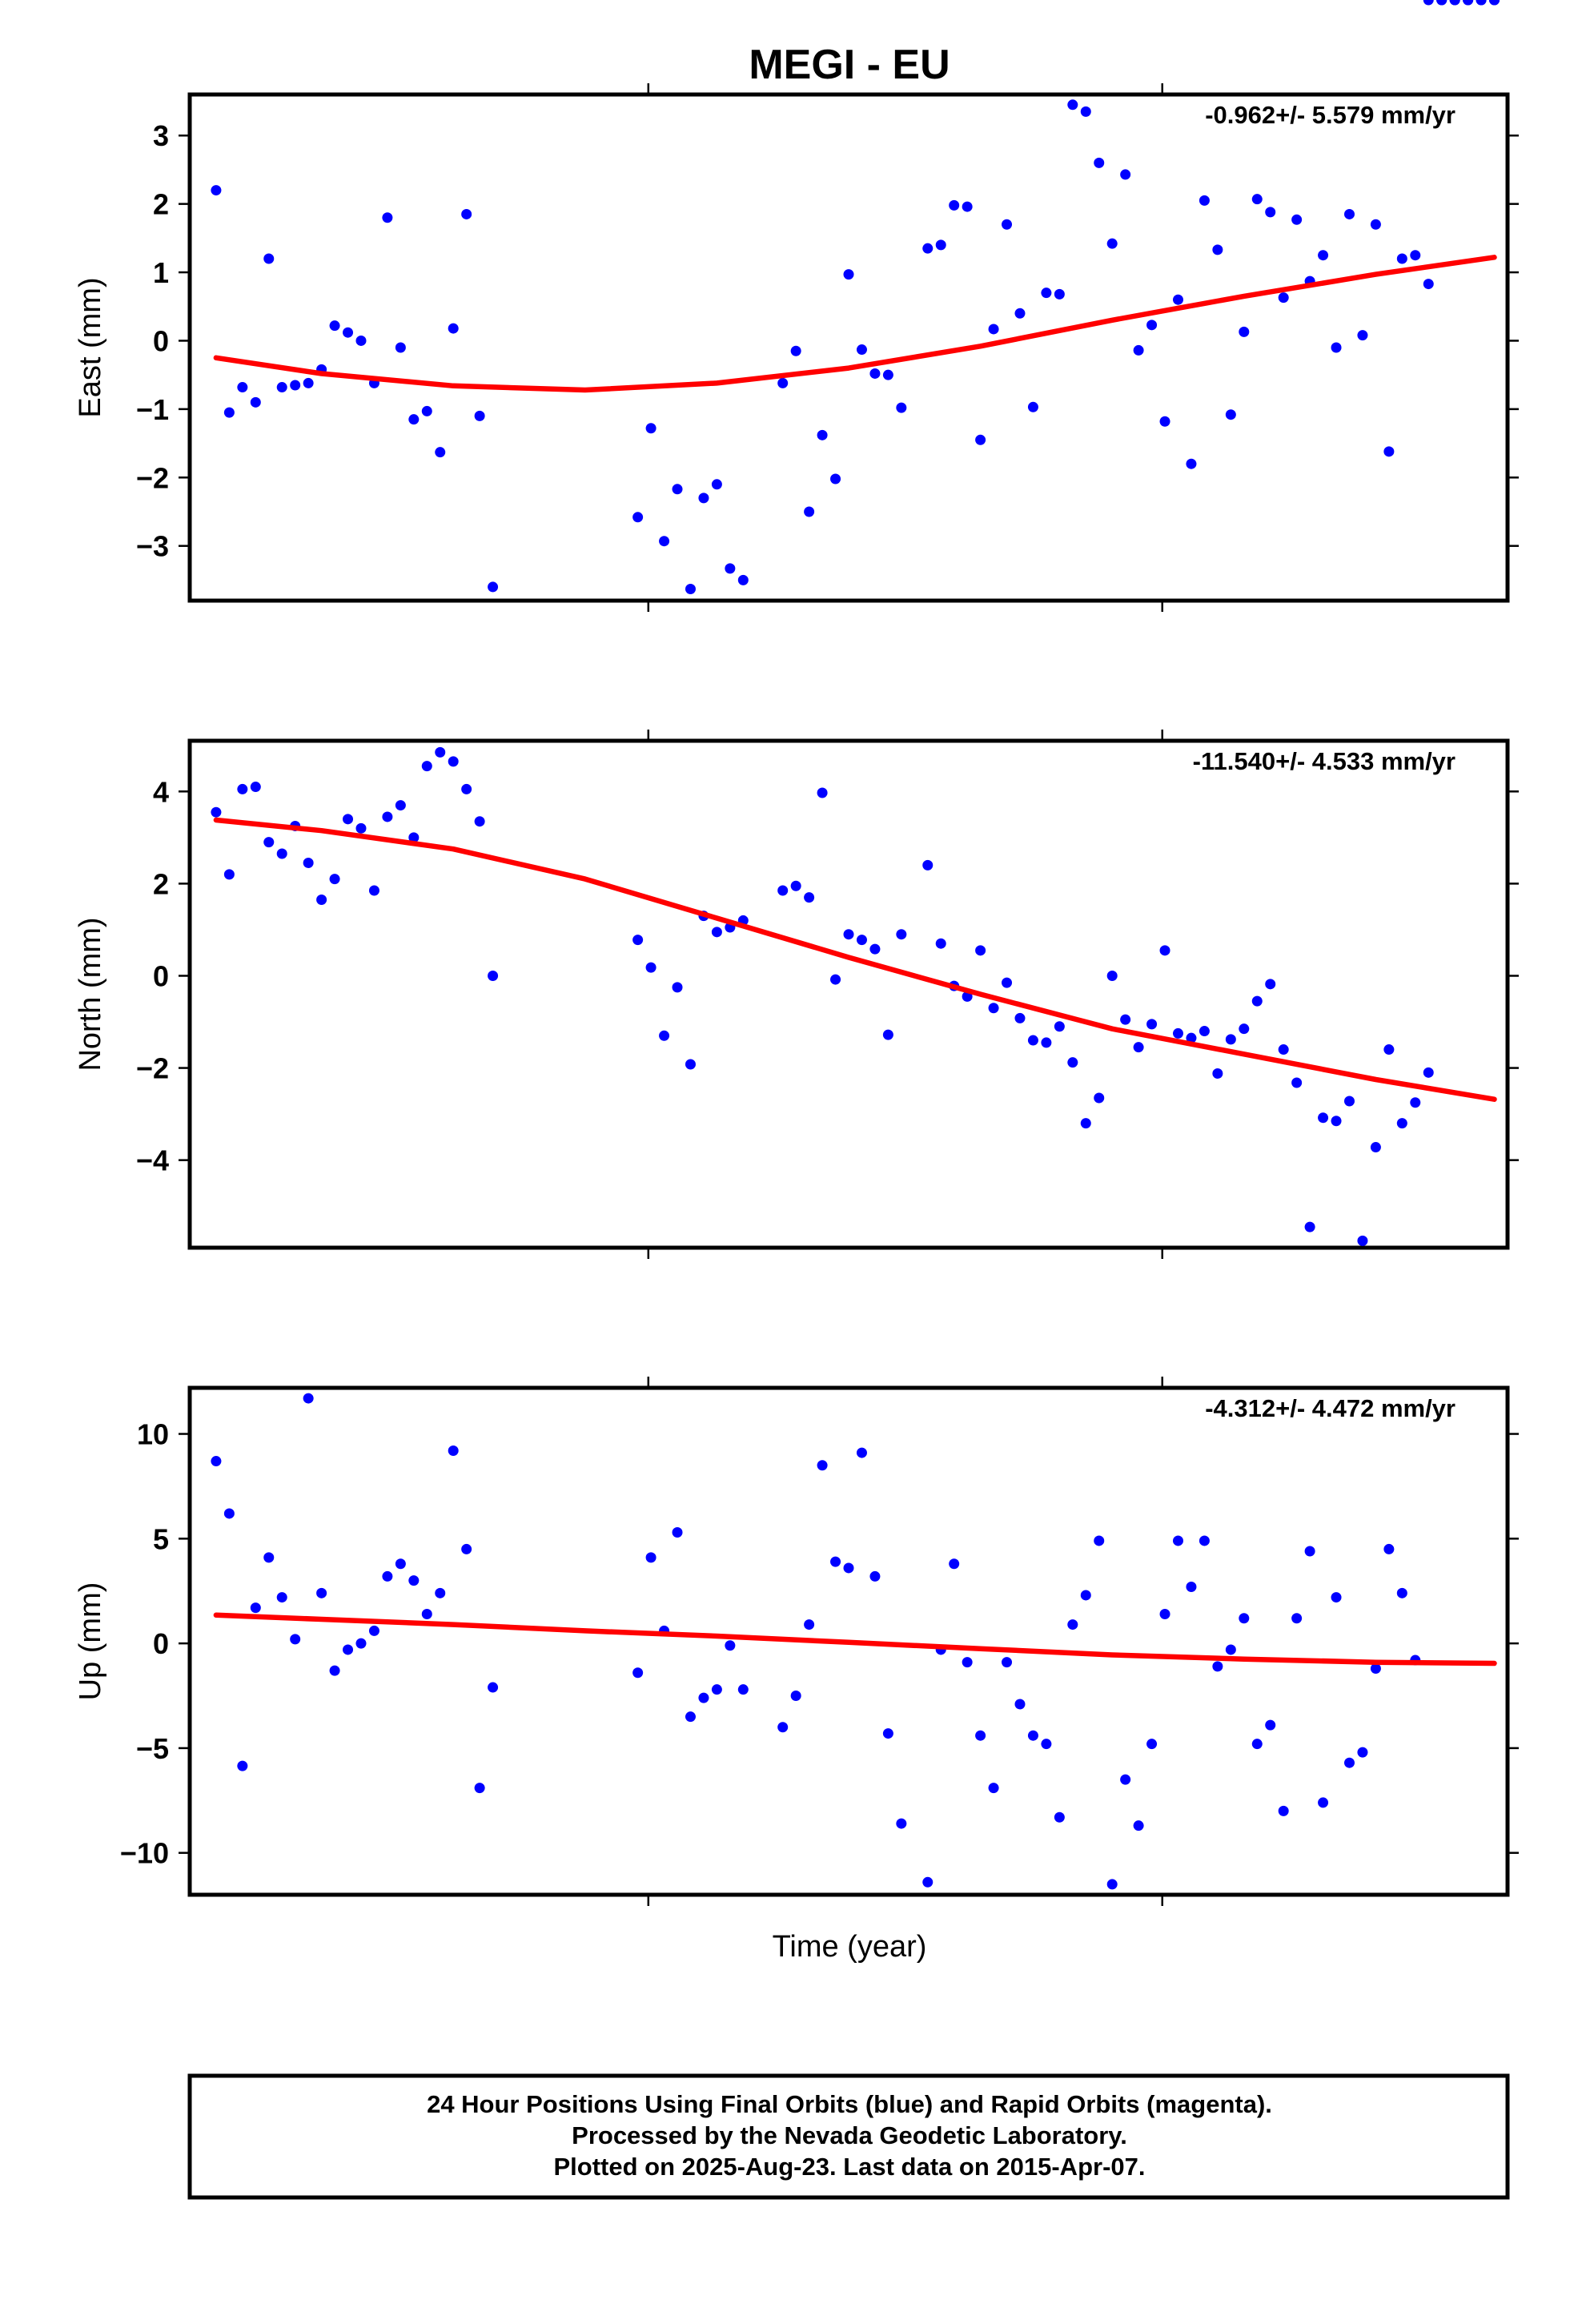 This screenshot has width=1582, height=2324. What do you see at coordinates (850, 1947) in the screenshot?
I see `x-axis-label: Time (year)` at bounding box center [850, 1947].